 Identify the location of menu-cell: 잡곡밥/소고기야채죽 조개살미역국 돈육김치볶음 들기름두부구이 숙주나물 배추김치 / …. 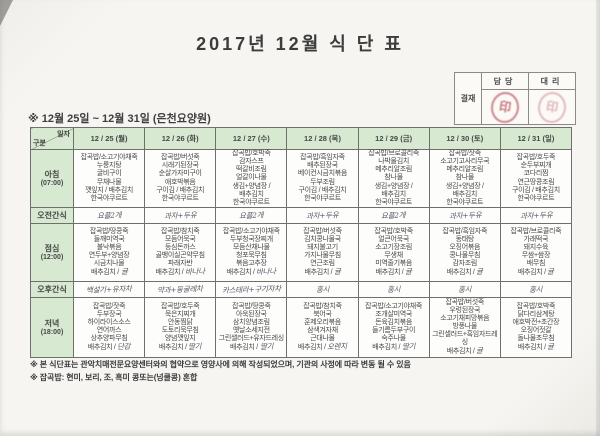
(393, 327).